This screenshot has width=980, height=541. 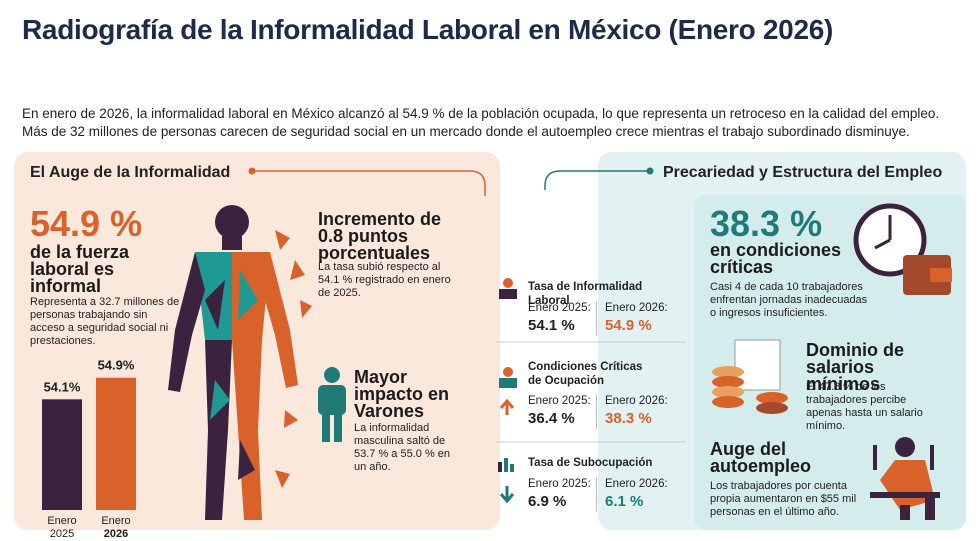 What do you see at coordinates (86, 223) in the screenshot?
I see `big-stat: 54.9 %` at bounding box center [86, 223].